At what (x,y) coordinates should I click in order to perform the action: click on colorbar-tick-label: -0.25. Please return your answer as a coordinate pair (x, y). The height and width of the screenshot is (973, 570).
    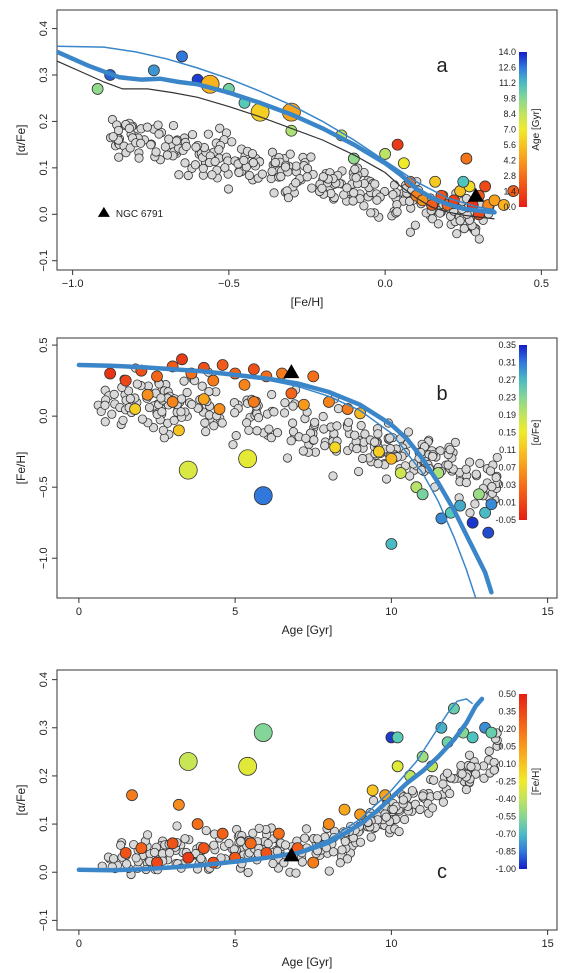
    Looking at the image, I should click on (505, 782).